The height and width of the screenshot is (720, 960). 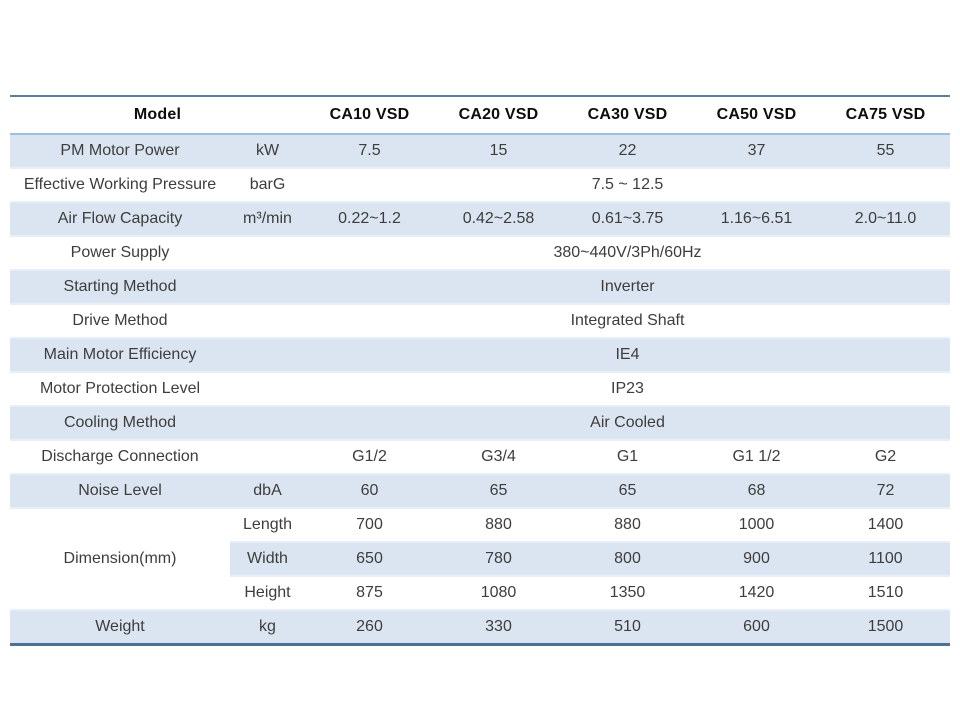 I want to click on merged-value-cell: Integrated Shaft, so click(x=627, y=320).